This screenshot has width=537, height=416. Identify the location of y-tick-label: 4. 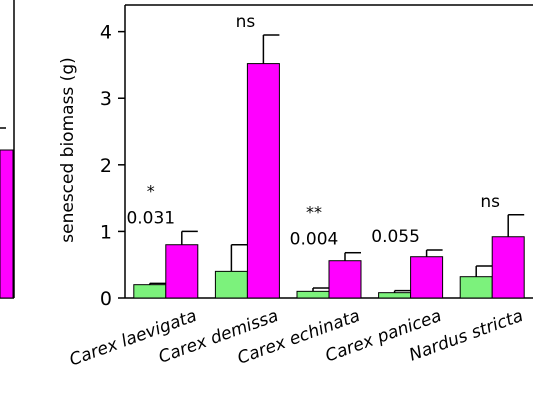
(106, 33).